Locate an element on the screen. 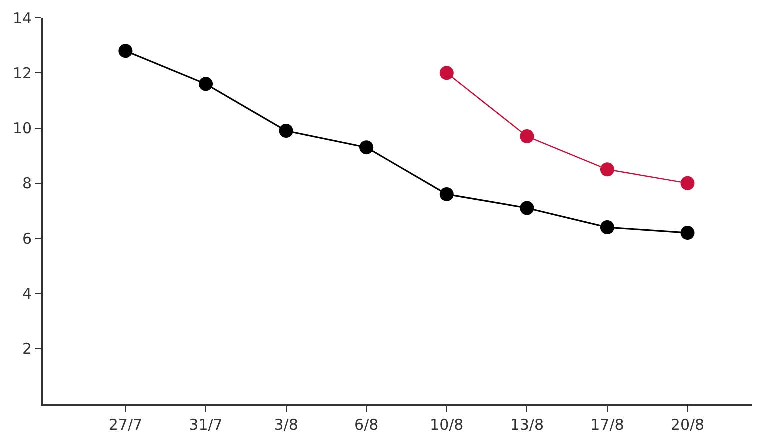 The image size is (757, 442). x-tick-label: 6/8 is located at coordinates (366, 425).